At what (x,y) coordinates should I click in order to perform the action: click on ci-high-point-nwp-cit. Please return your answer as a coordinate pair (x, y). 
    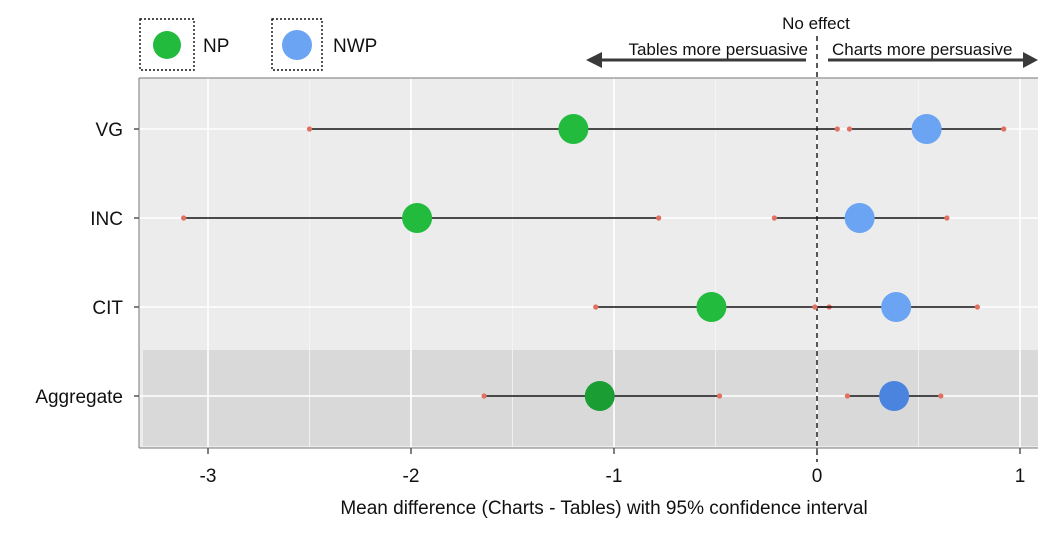
    Looking at the image, I should click on (977, 307).